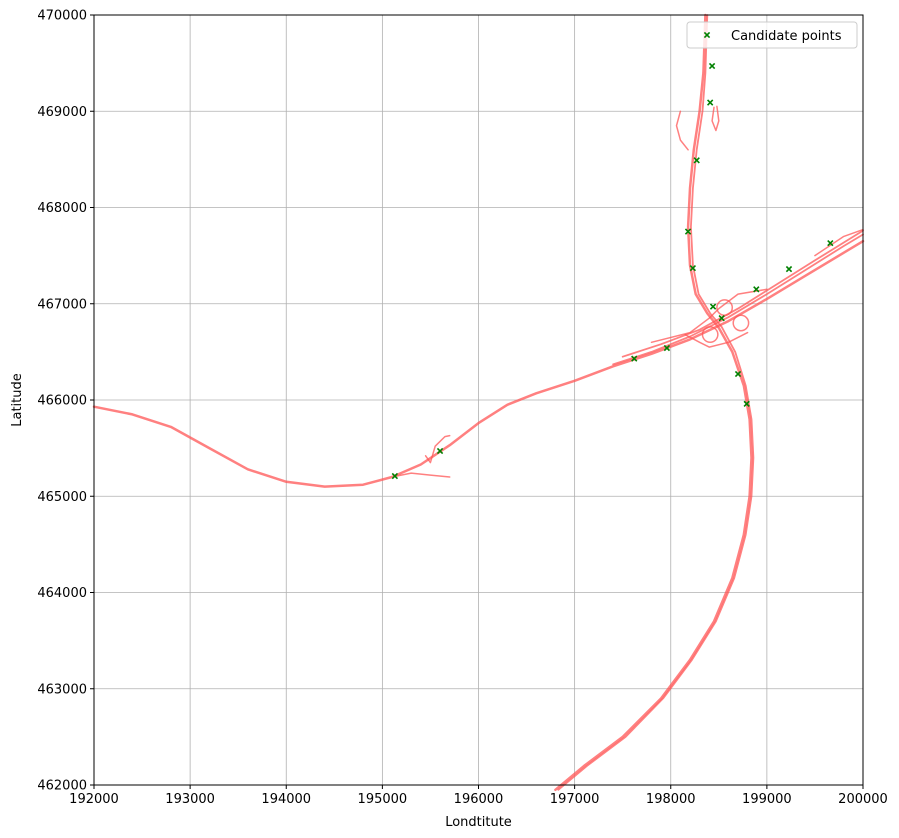  What do you see at coordinates (707, 35) in the screenshot?
I see `legend-marker` at bounding box center [707, 35].